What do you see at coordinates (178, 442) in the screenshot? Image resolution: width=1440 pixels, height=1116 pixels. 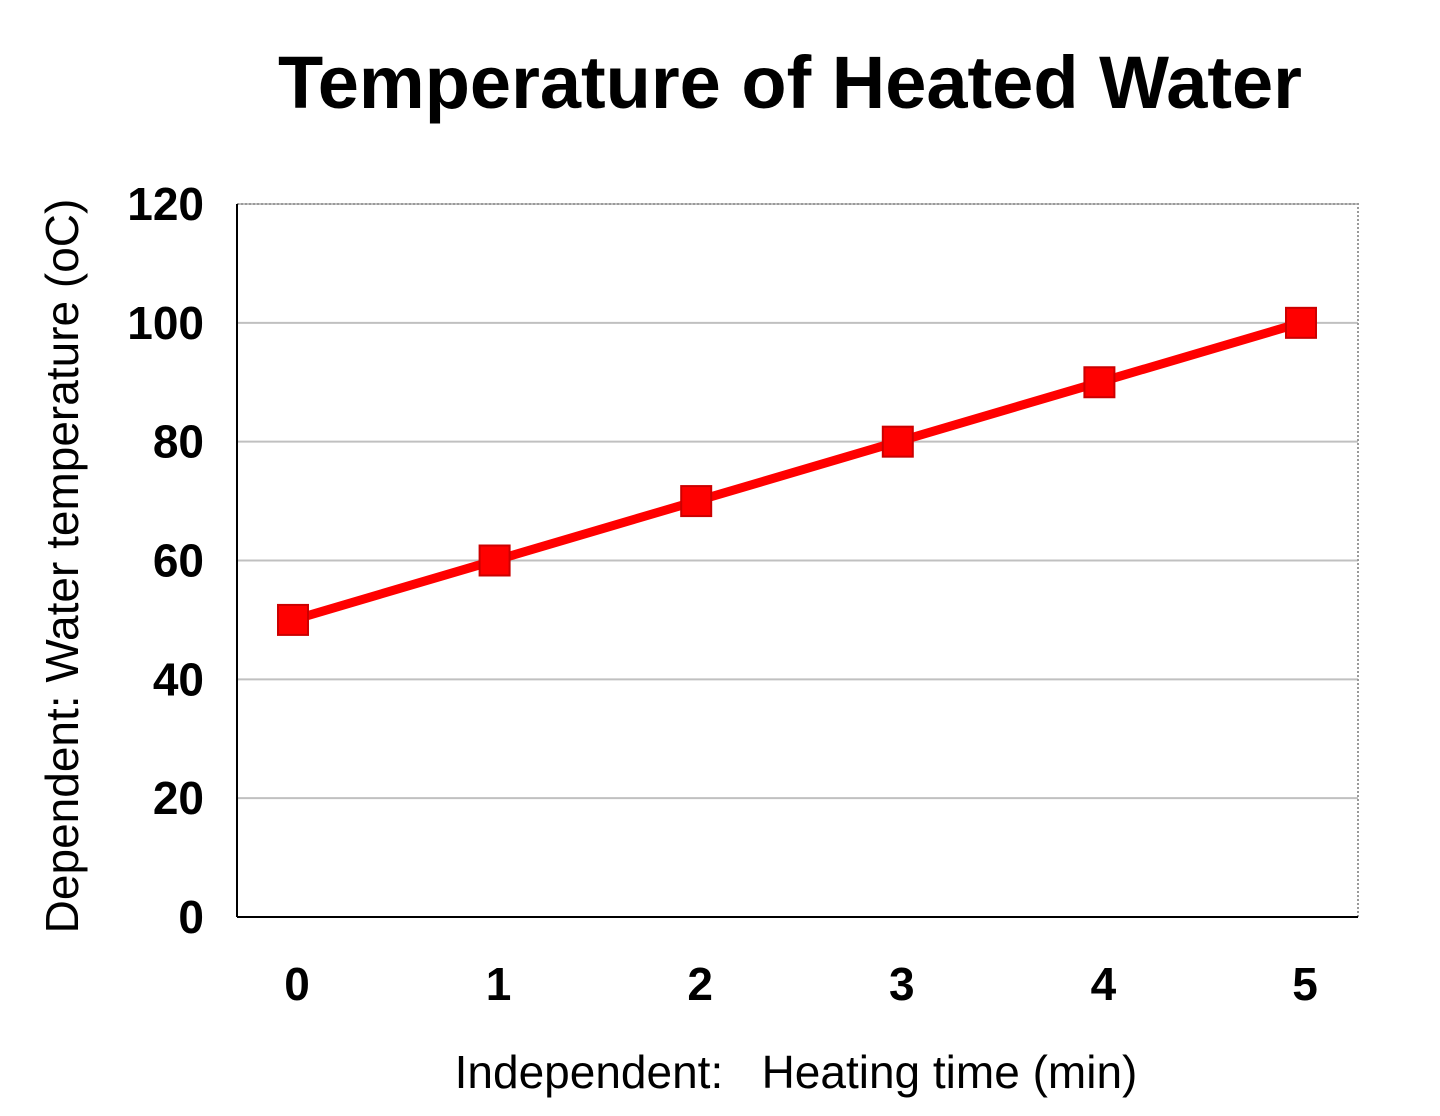 I see `y-tick-label-80: 80` at bounding box center [178, 442].